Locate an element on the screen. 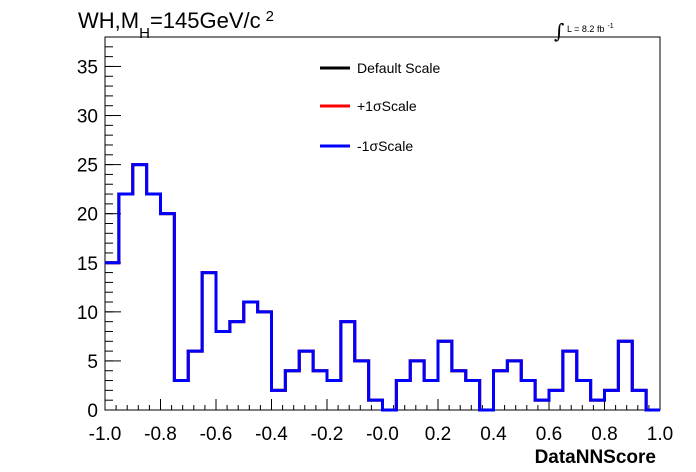  x-tick-label: 0.8 is located at coordinates (604, 434).